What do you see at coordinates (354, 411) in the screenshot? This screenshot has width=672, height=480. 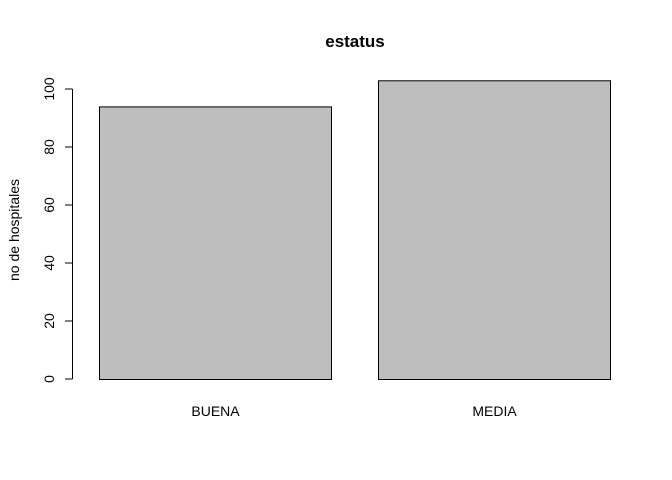 I see `x-axis-labels: BUENA MEDIA` at bounding box center [354, 411].